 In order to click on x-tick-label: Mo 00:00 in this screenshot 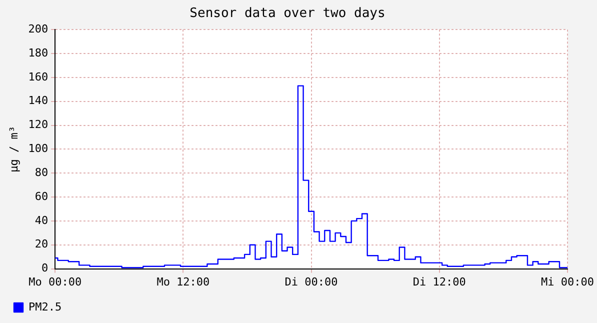, I will do `click(55, 281)`.